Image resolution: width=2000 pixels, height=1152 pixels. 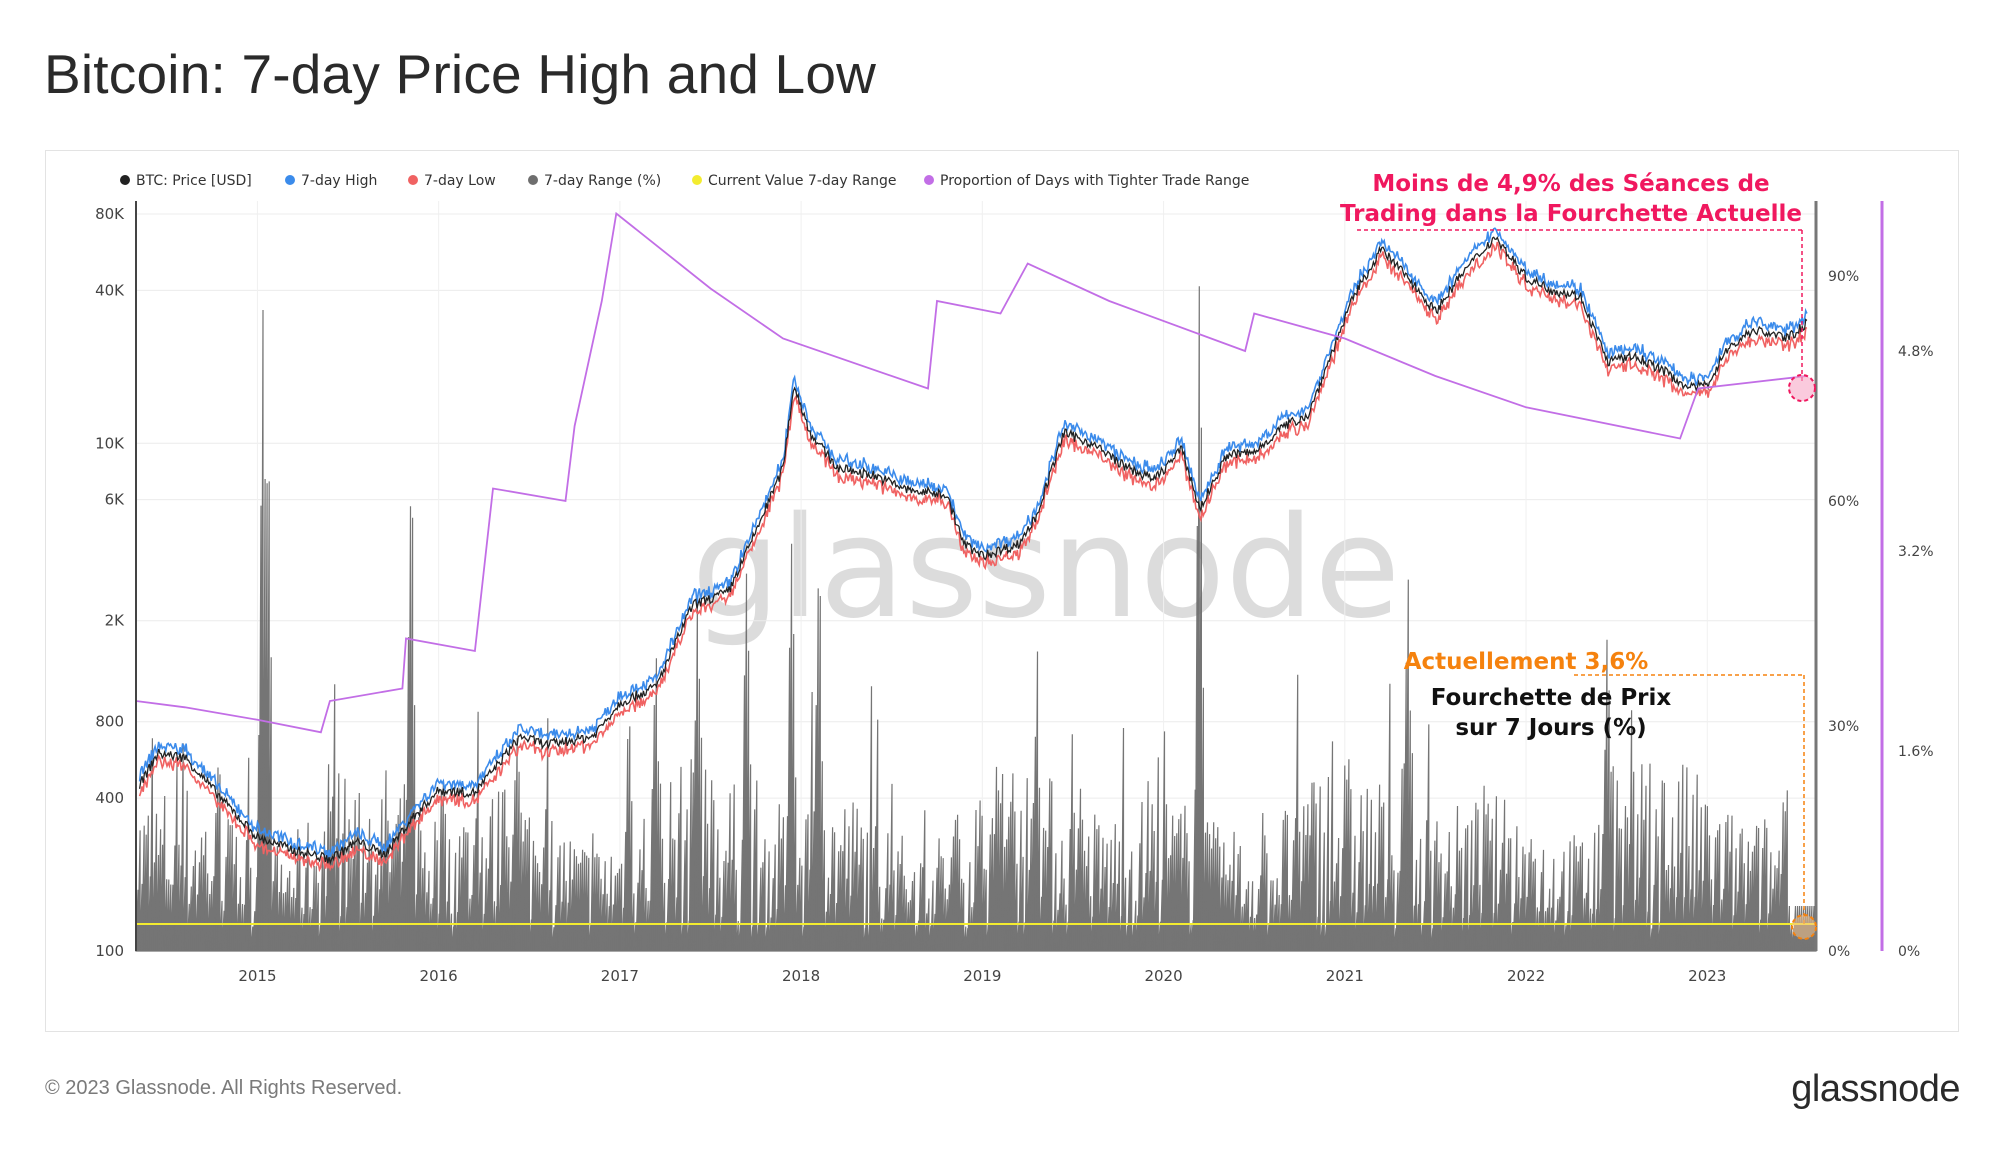 I want to click on x-tick-3: 2018, so click(x=801, y=976).